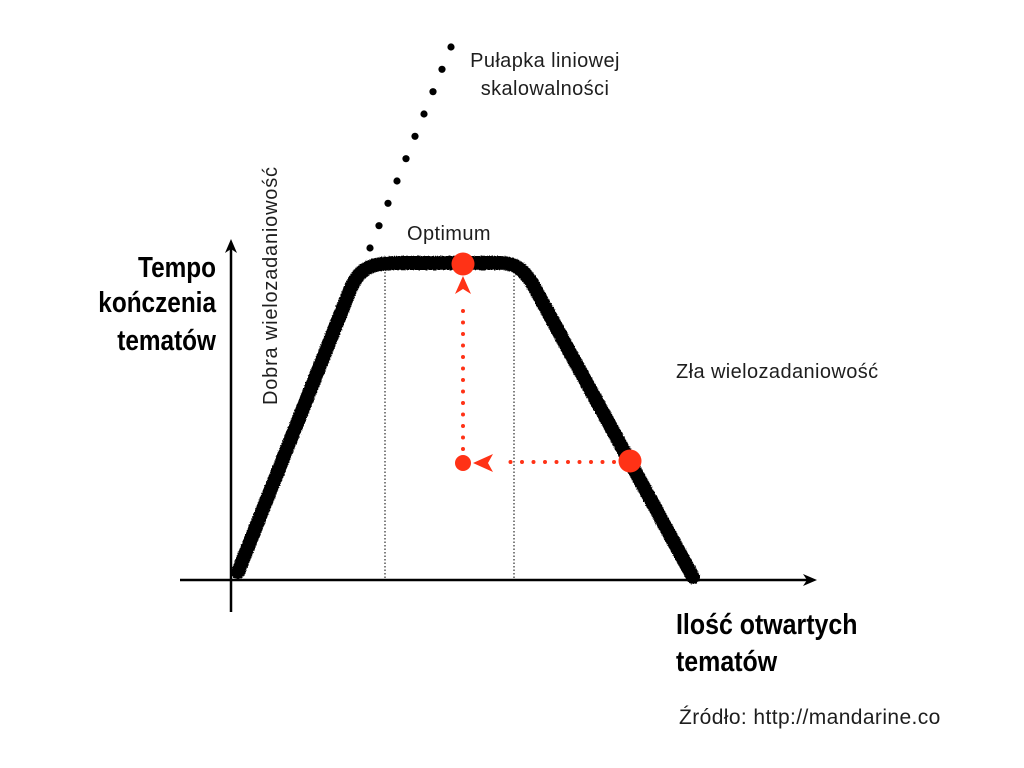 This screenshot has height=768, width=1024. What do you see at coordinates (810, 717) in the screenshot?
I see `source-credit: Źródło: http://mandarine.co` at bounding box center [810, 717].